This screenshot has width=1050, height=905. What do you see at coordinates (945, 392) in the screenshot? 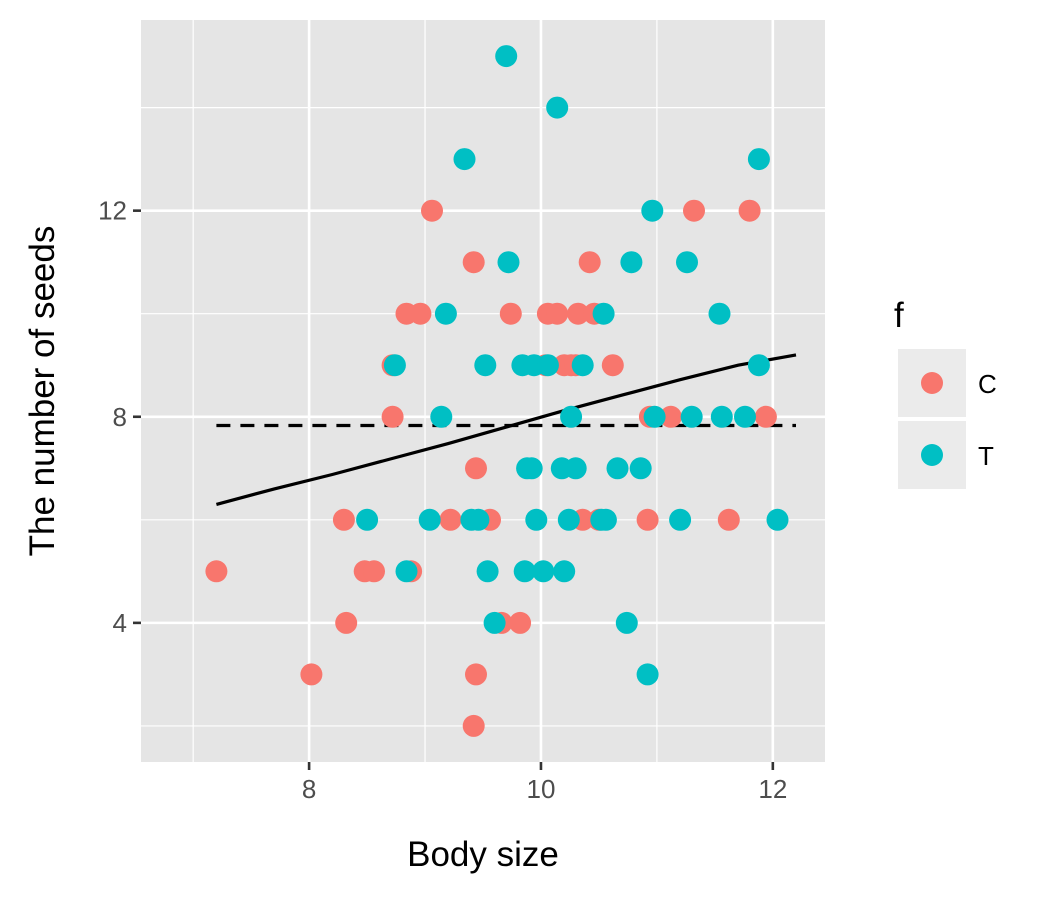
I see `legend: f C T` at bounding box center [945, 392].